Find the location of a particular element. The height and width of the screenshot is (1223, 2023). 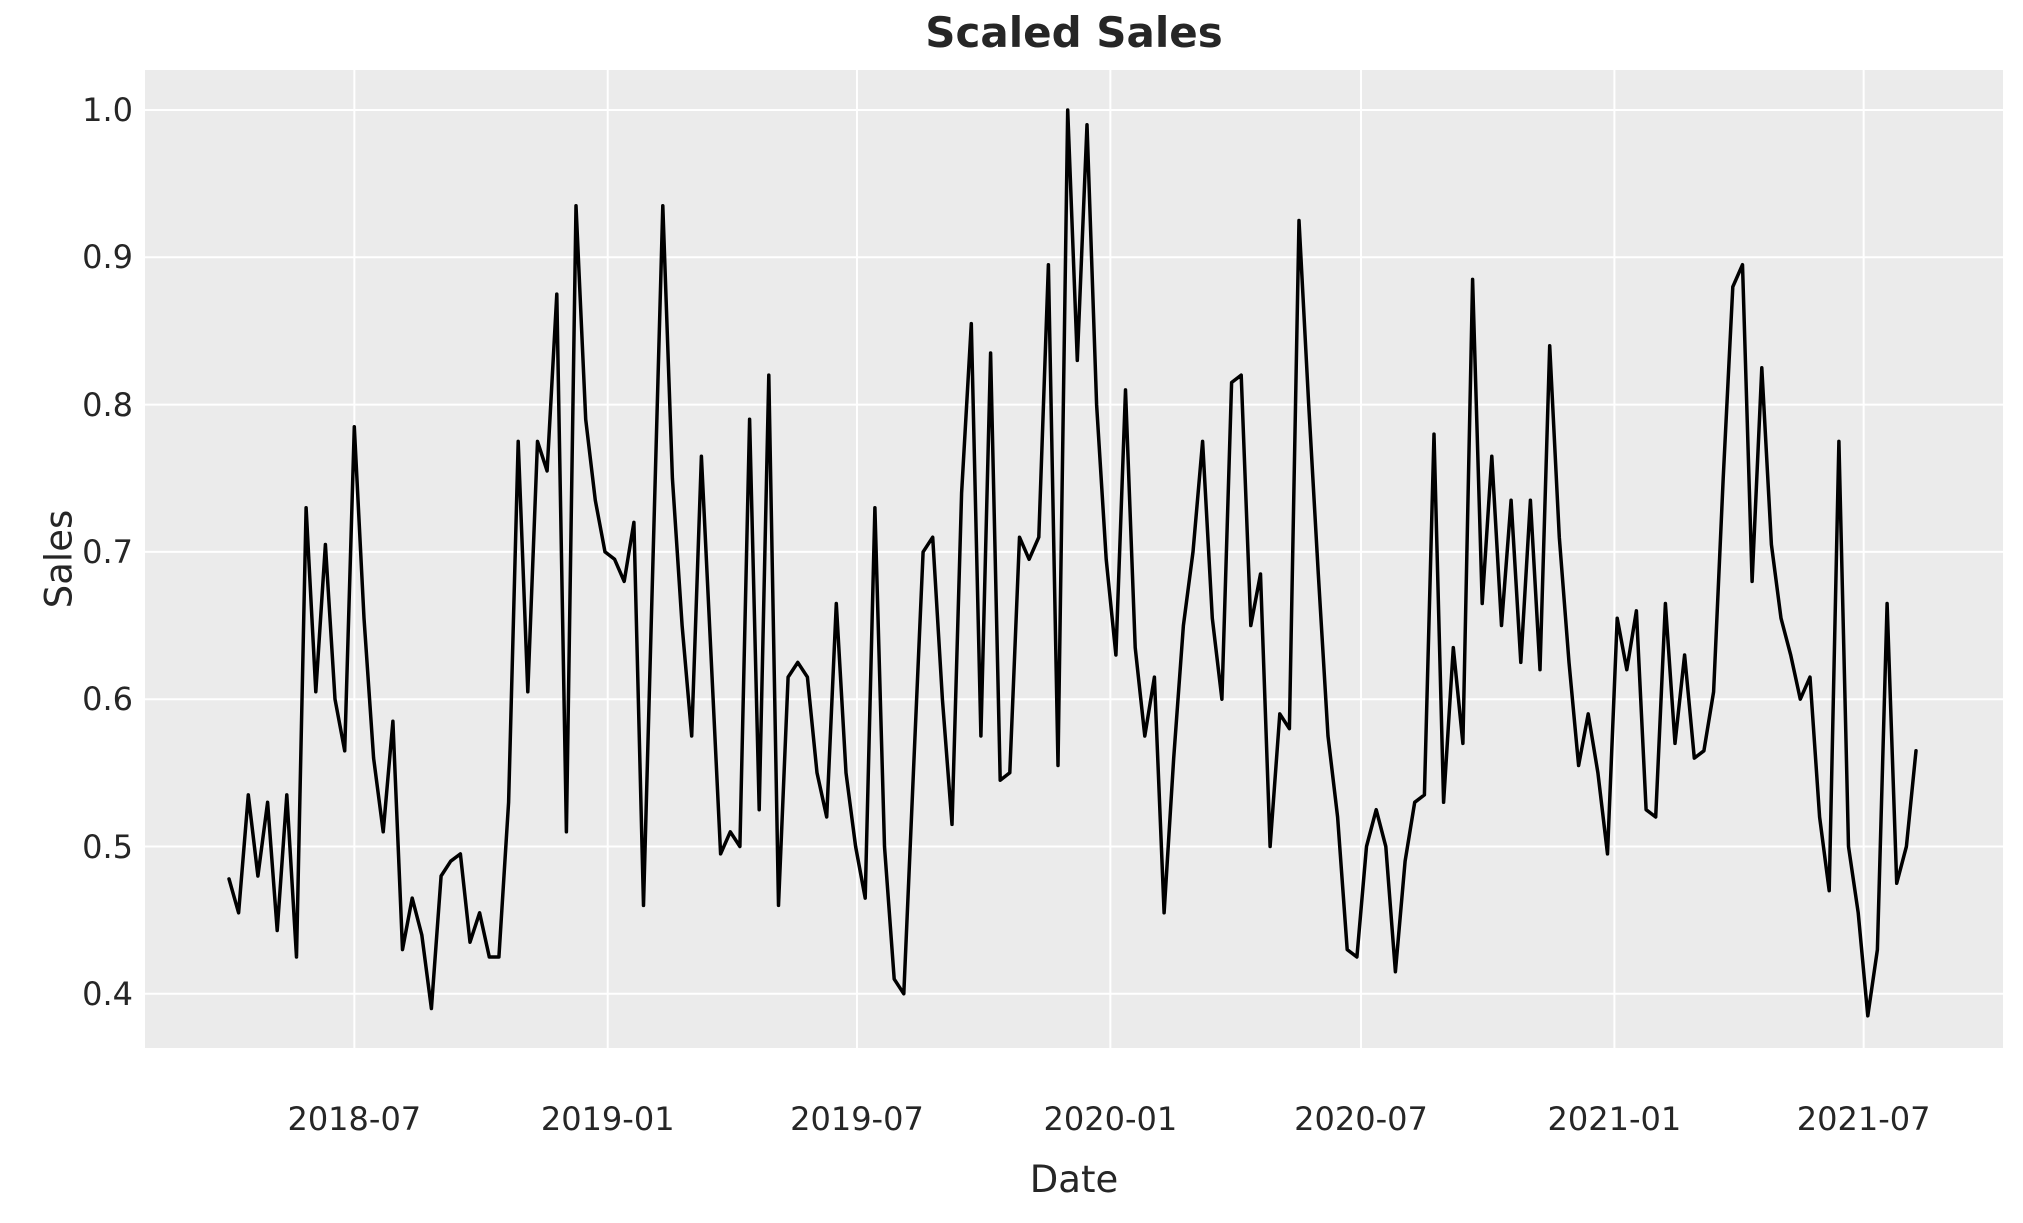

x-tick-label: 2019-01 is located at coordinates (607, 1119).